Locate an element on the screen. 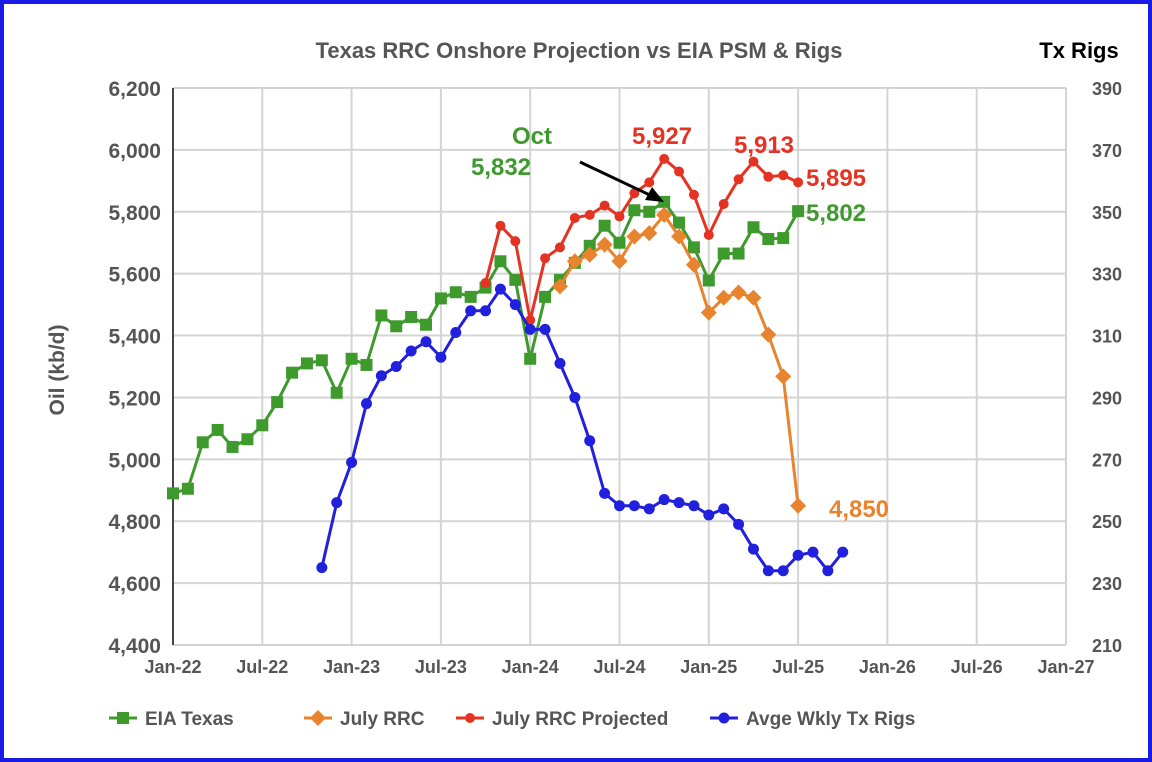  y2-tick-label: 230 is located at coordinates (1107, 584).